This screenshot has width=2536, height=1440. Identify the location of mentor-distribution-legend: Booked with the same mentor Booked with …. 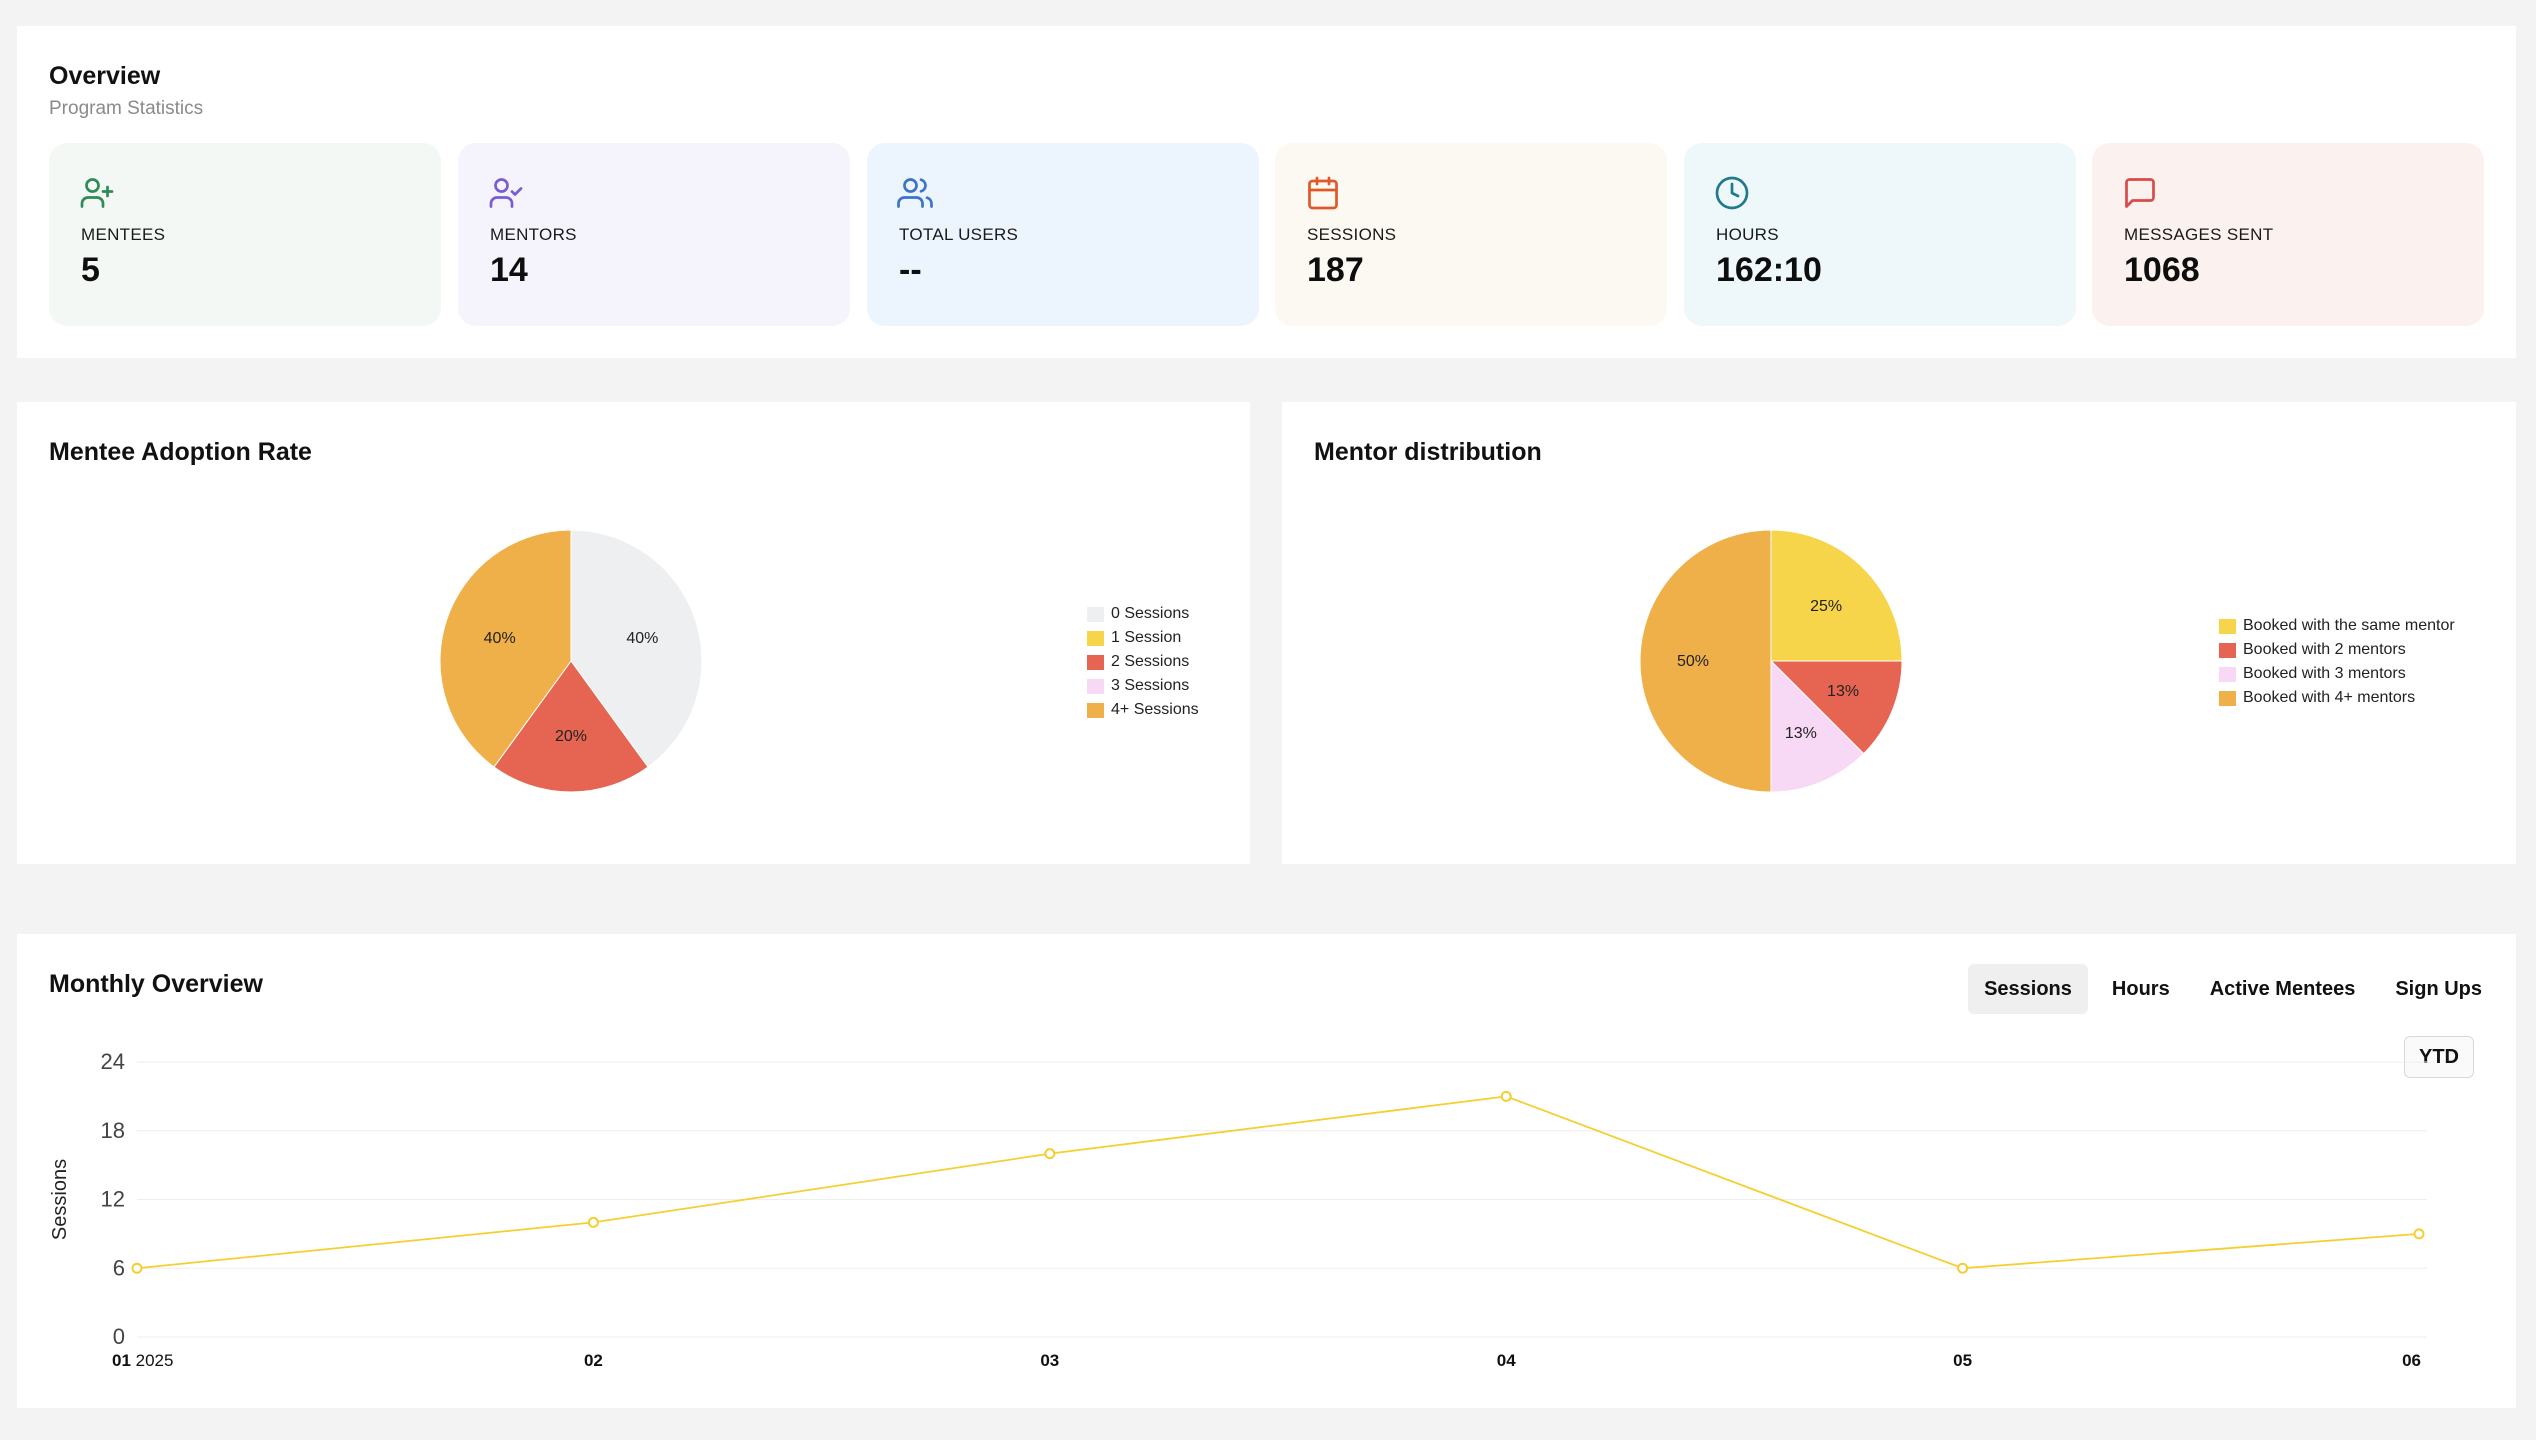
(2337, 662).